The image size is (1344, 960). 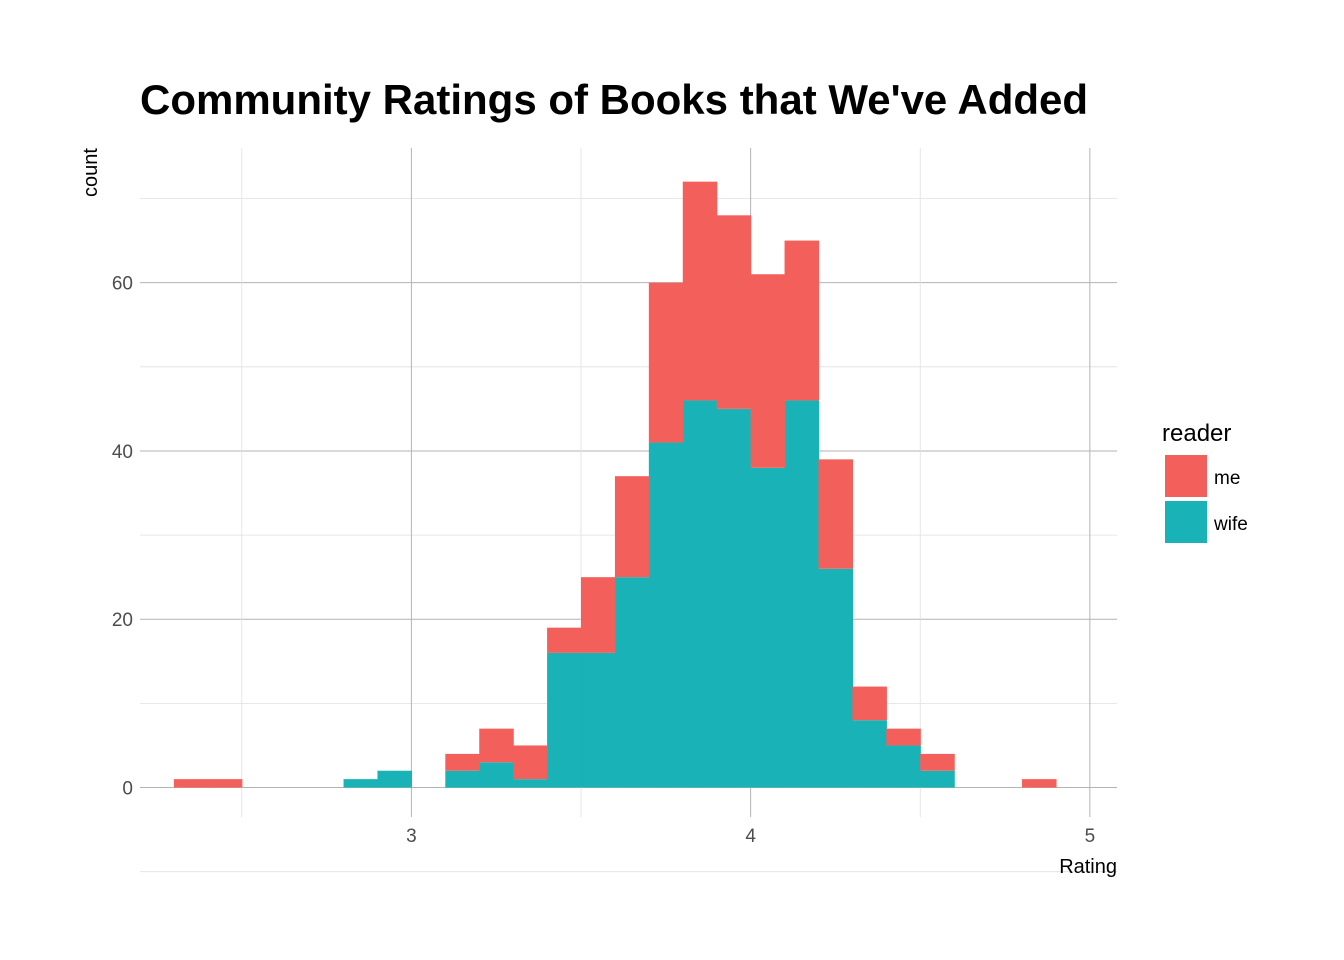 What do you see at coordinates (1186, 522) in the screenshot?
I see `legend-key-wife` at bounding box center [1186, 522].